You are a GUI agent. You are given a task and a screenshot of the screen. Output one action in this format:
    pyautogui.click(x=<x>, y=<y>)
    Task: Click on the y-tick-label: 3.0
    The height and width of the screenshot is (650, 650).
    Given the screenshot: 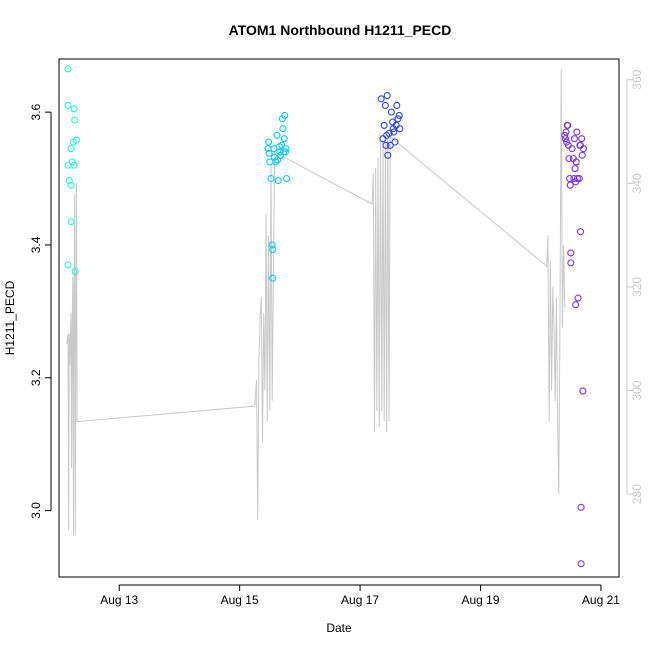 What is the action you would take?
    pyautogui.click(x=36, y=510)
    